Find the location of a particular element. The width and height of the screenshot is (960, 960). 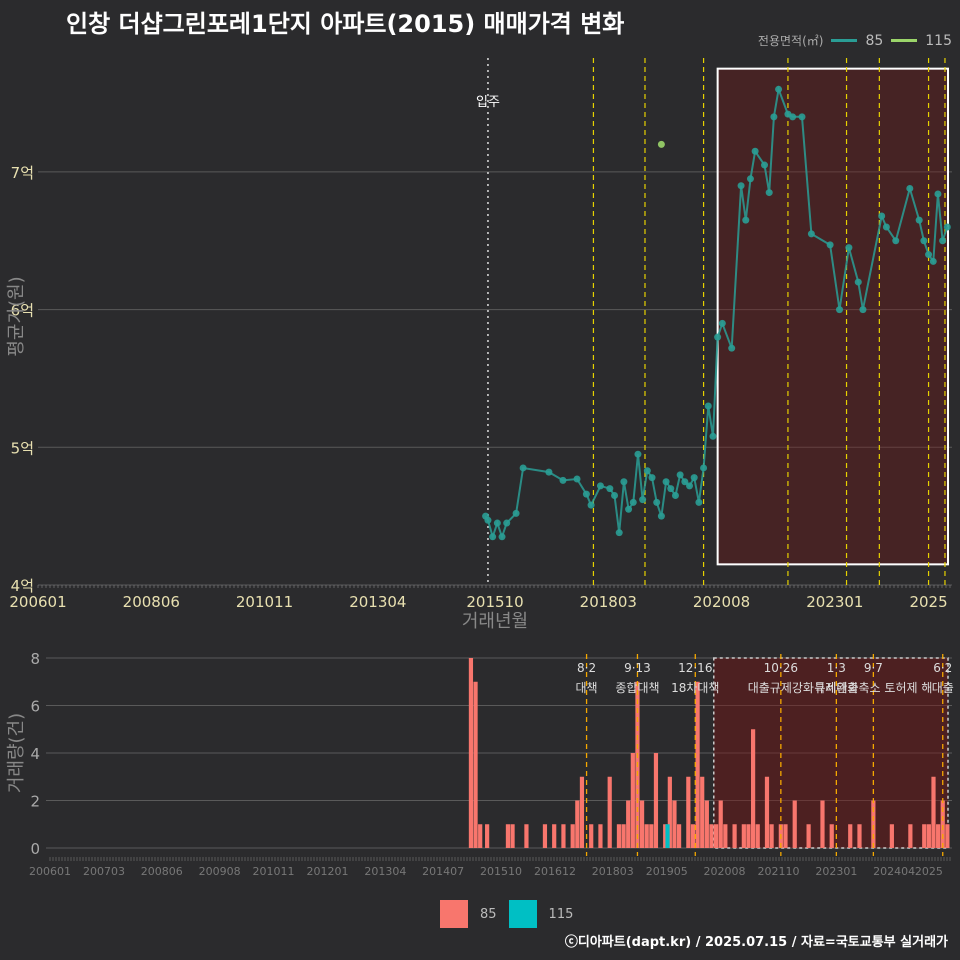

volume-legend: 85 115 is located at coordinates (506, 914).